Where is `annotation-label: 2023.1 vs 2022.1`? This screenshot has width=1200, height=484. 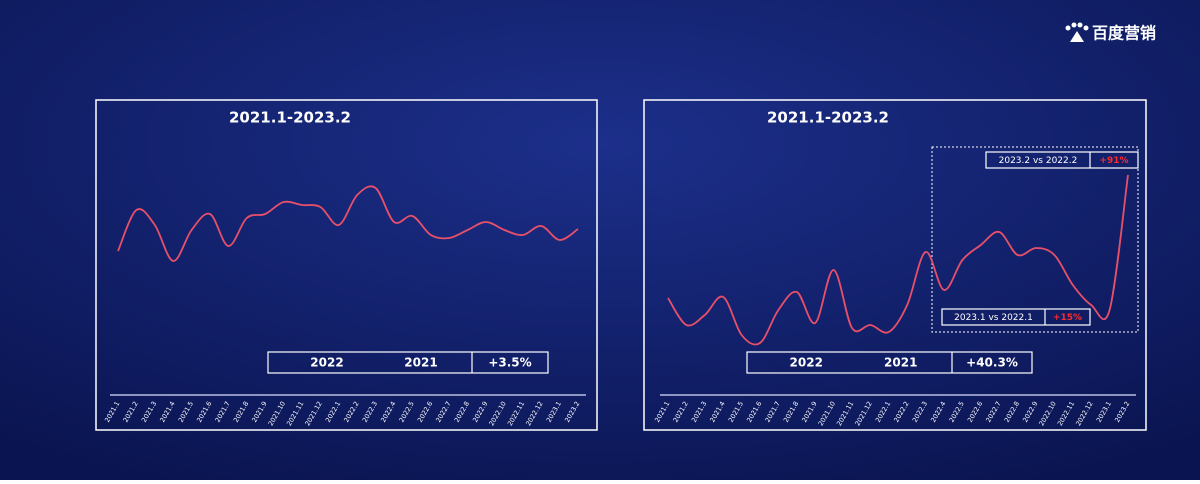
annotation-label: 2023.1 vs 2022.1 is located at coordinates (993, 318).